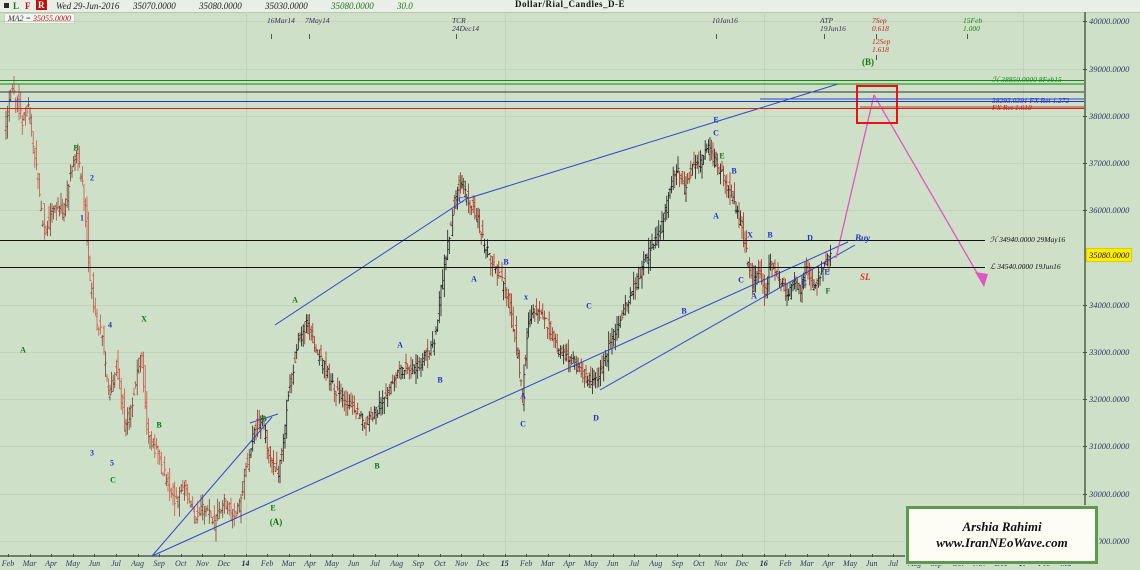 Image resolution: width=1140 pixels, height=570 pixels. Describe the element at coordinates (492, 267) in the screenshot. I see `sl-line` at that location.